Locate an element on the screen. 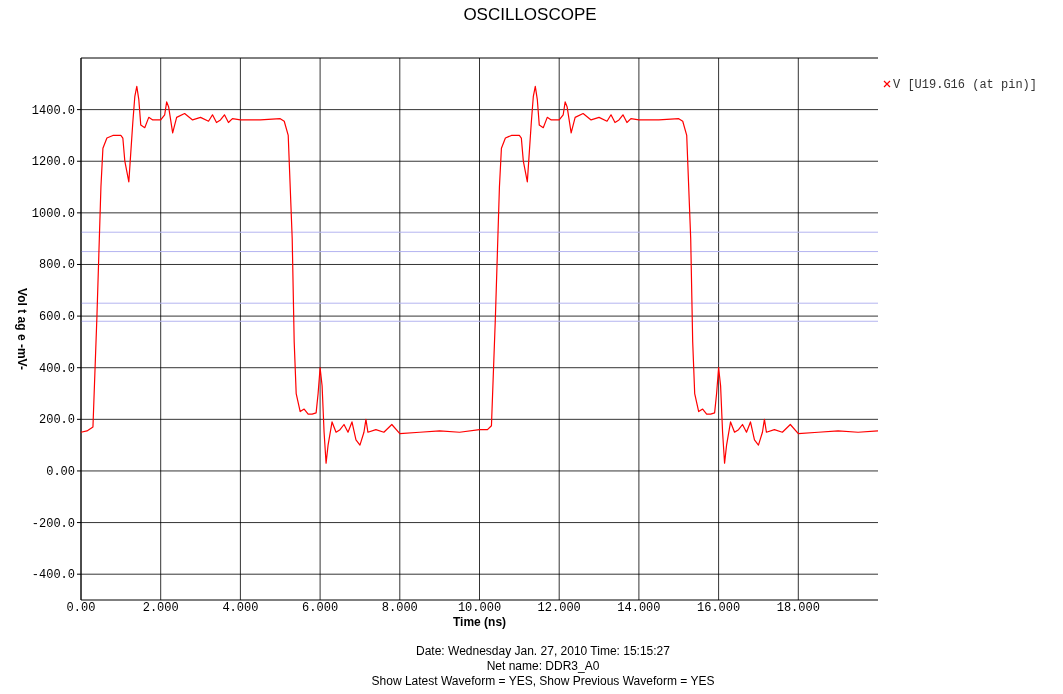 This screenshot has height=694, width=1063. x-tick-label: 6.000 is located at coordinates (320, 608).